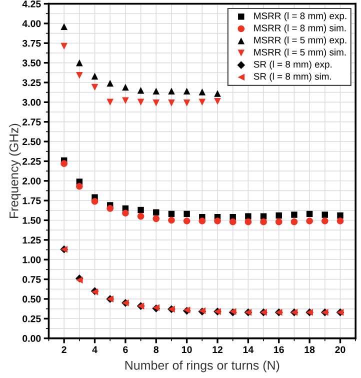  What do you see at coordinates (31, 4) in the screenshot?
I see `y-tick-label: 4.25` at bounding box center [31, 4].